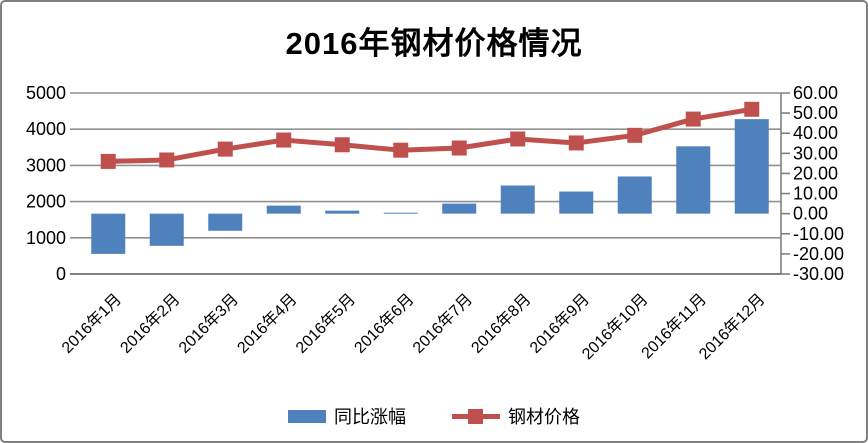 This screenshot has height=443, width=868. I want to click on price-marker-2016年3月, so click(225, 149).